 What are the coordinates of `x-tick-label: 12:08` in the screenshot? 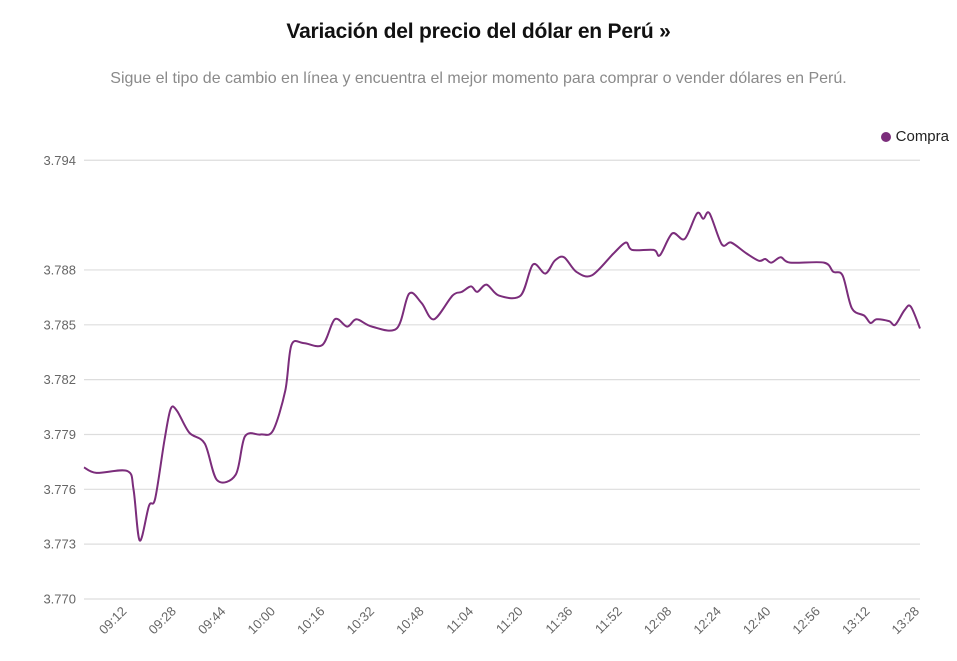 It's located at (658, 621).